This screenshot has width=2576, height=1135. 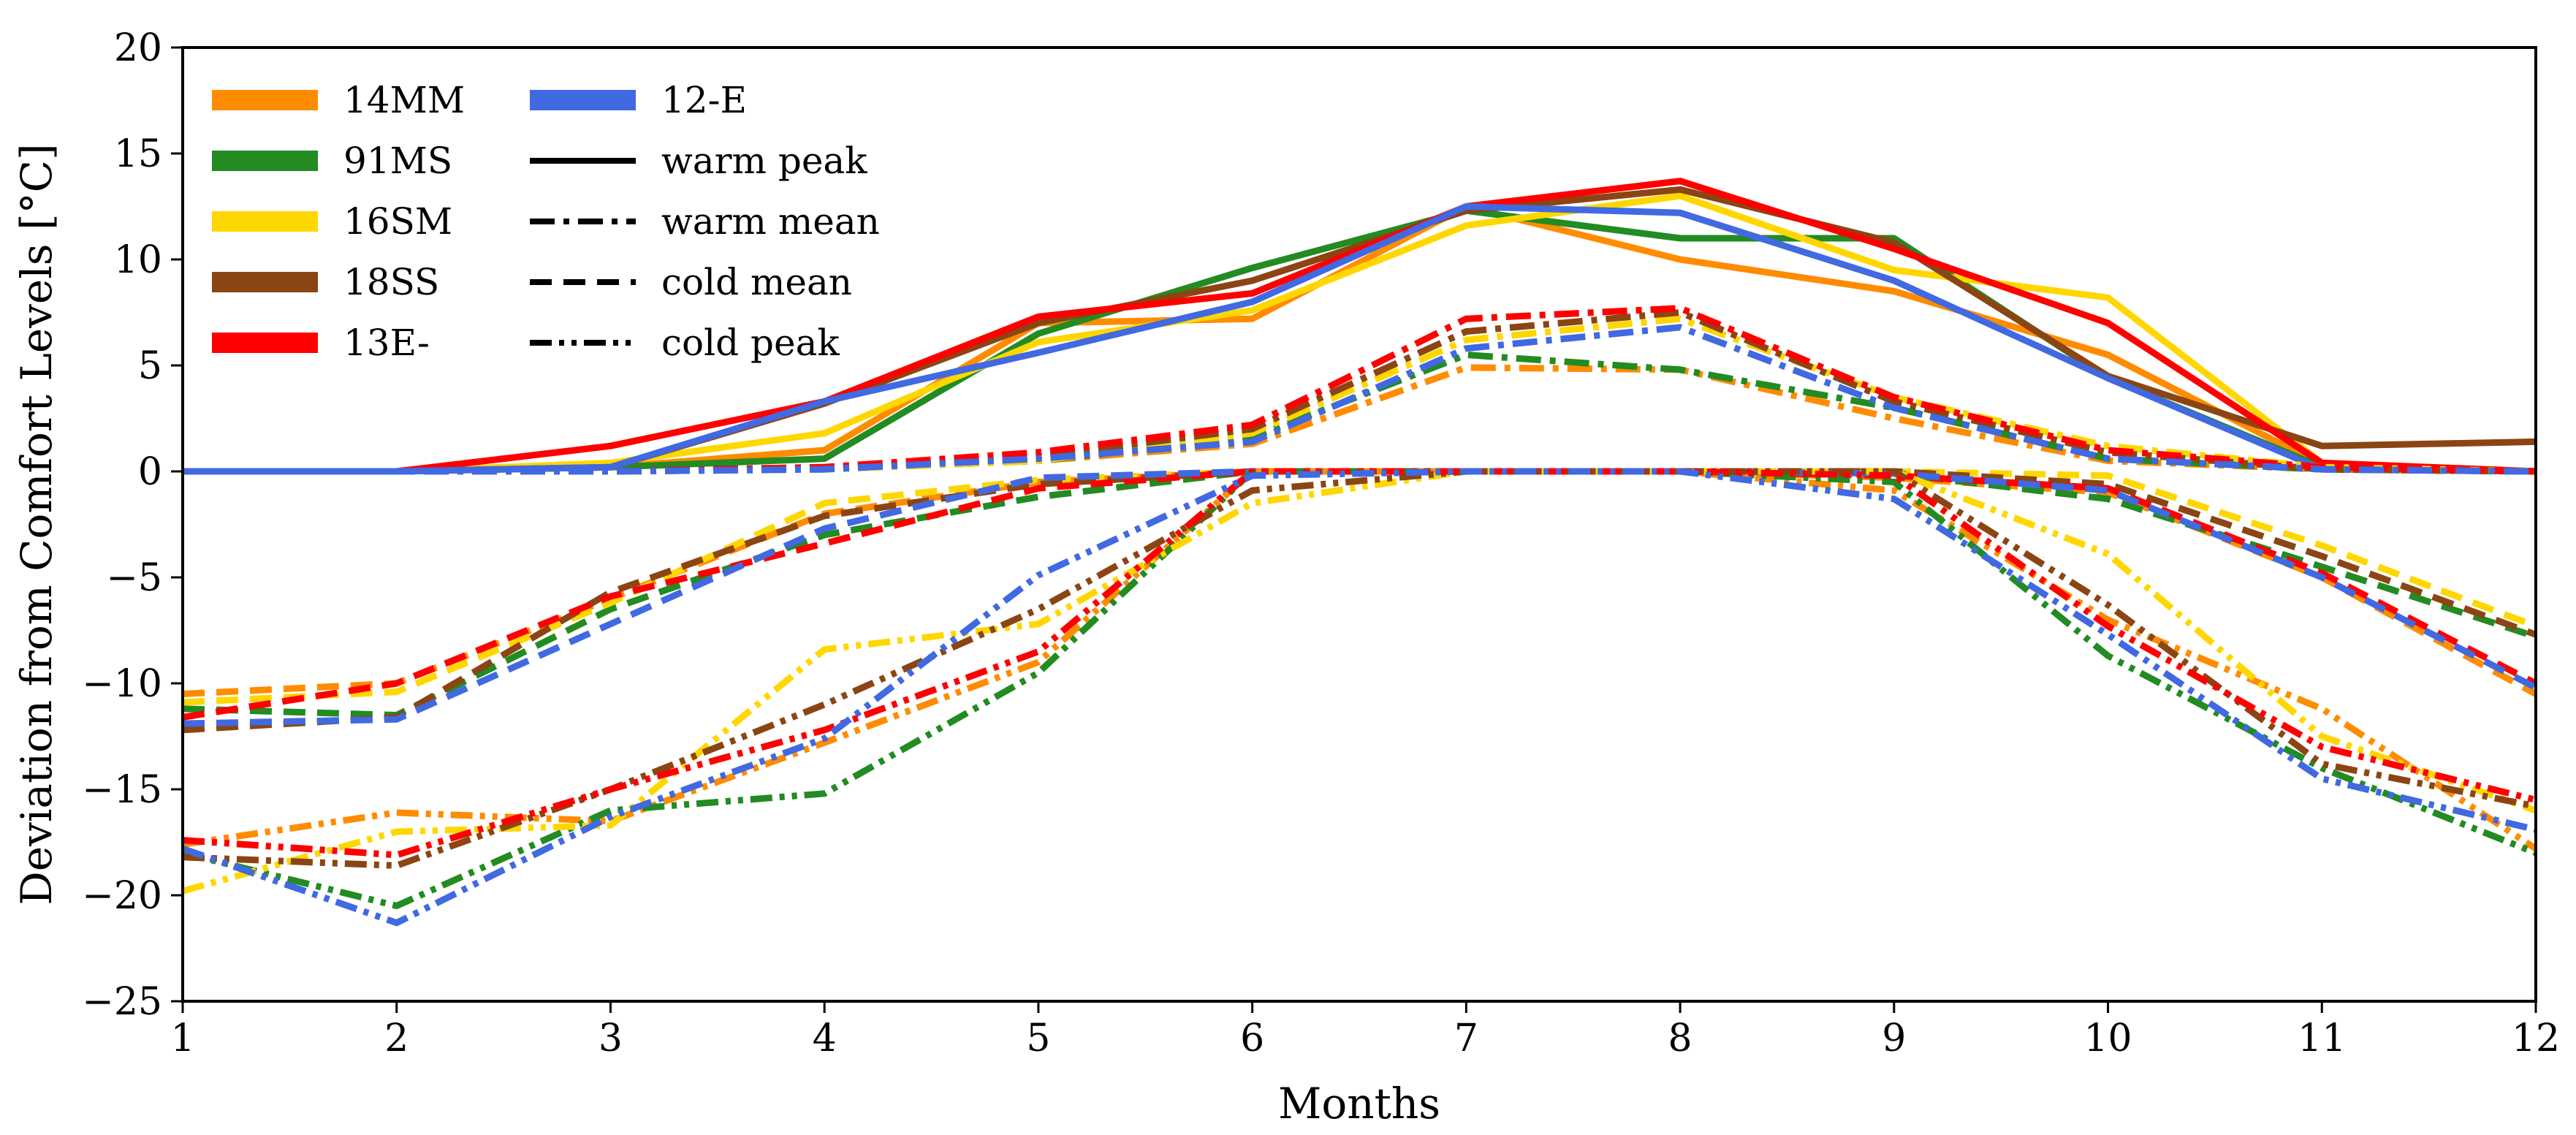 What do you see at coordinates (750, 343) in the screenshot?
I see `legend-label-cold-peak: cold peak` at bounding box center [750, 343].